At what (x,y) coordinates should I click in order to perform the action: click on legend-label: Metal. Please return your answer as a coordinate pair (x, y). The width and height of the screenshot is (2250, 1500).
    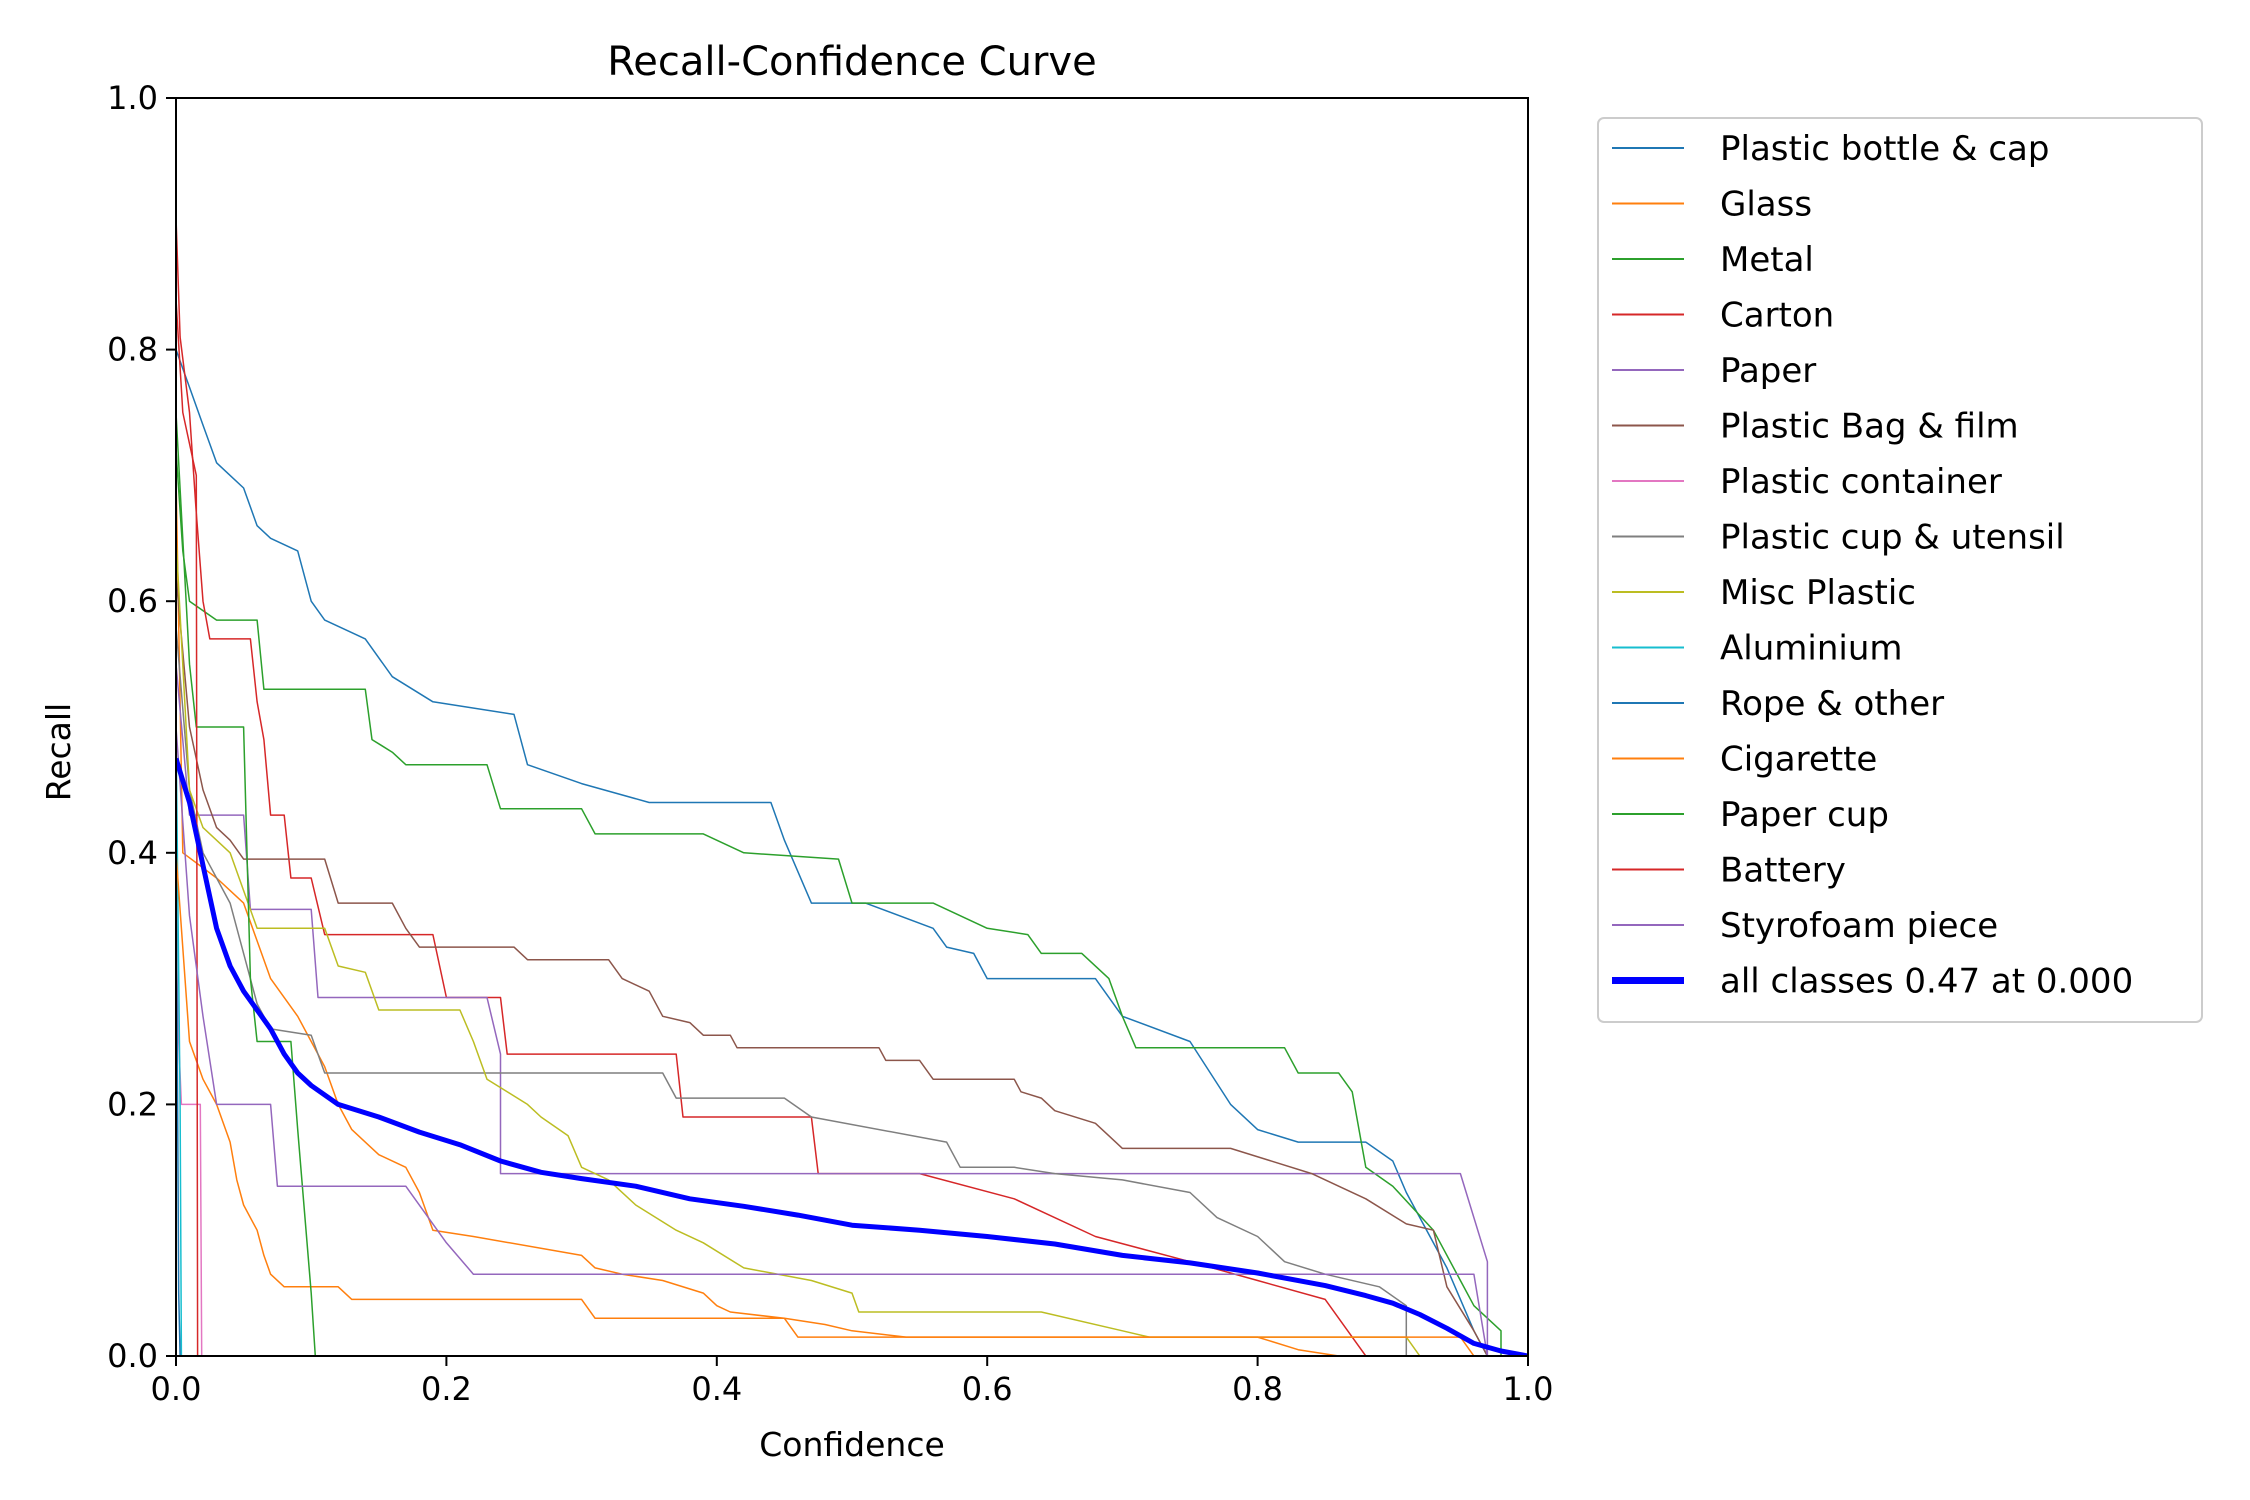
    Looking at the image, I should click on (1767, 260).